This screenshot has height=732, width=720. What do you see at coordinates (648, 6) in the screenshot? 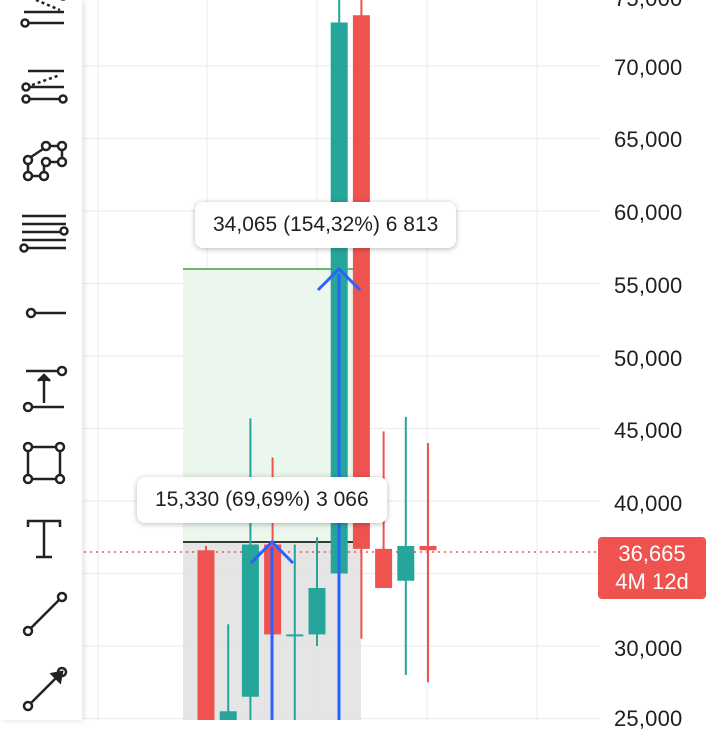
I see `price-axis-label: 75,000` at bounding box center [648, 6].